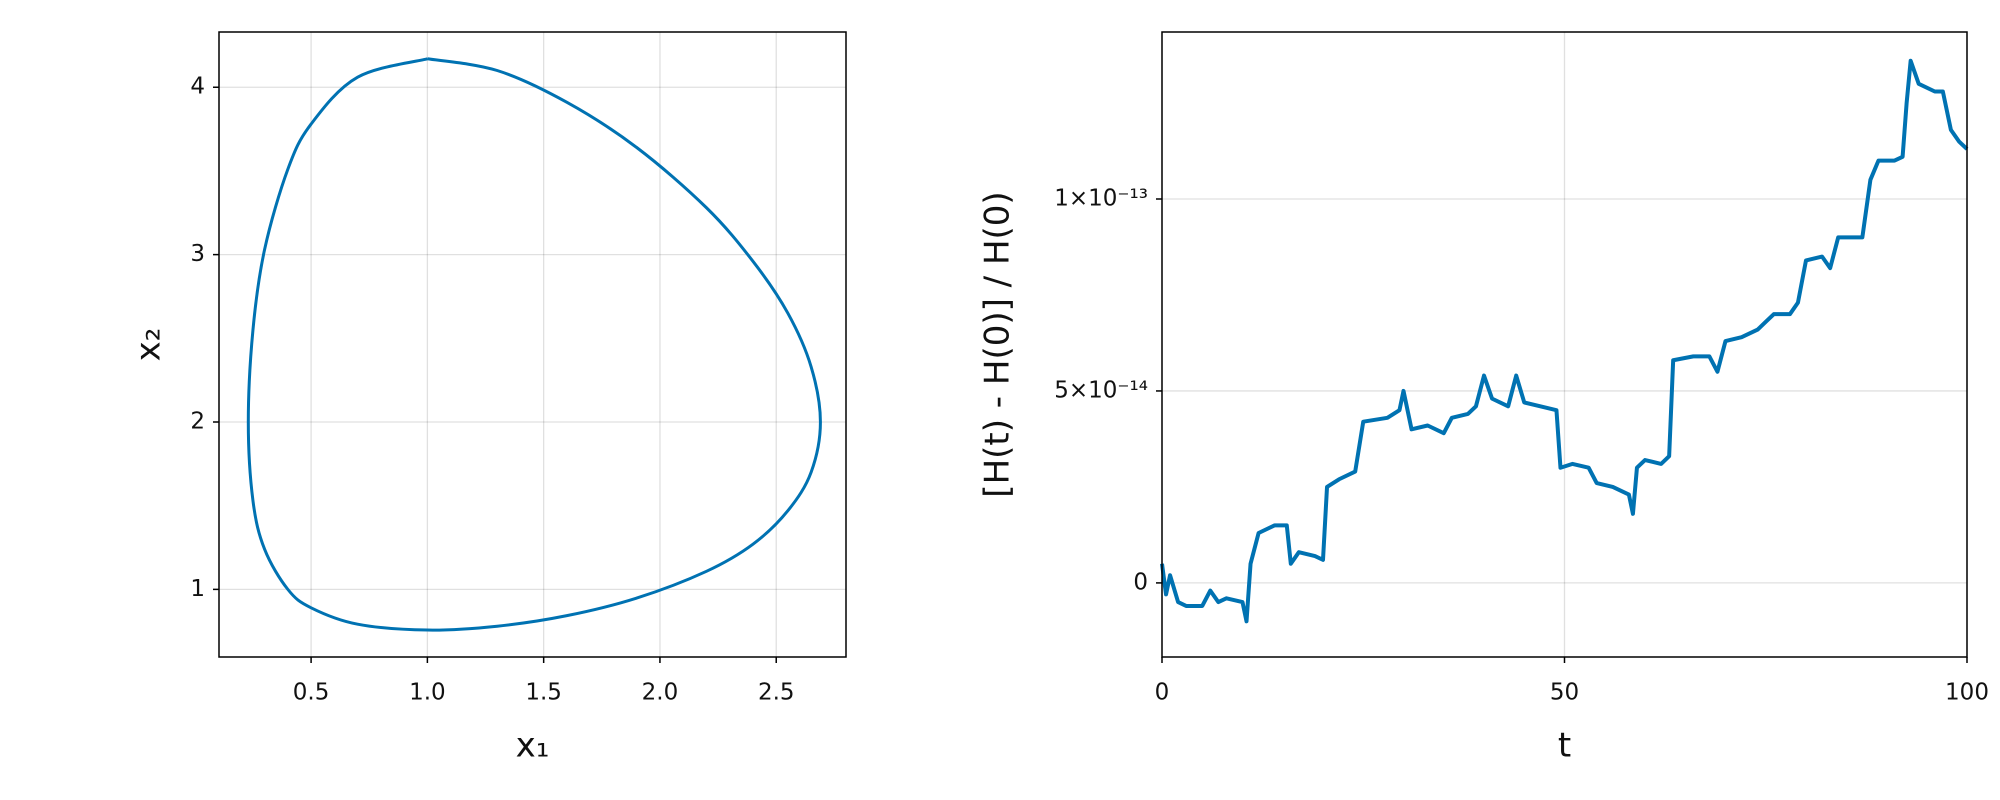  What do you see at coordinates (1140, 582) in the screenshot?
I see `y-tick-label: 0` at bounding box center [1140, 582].